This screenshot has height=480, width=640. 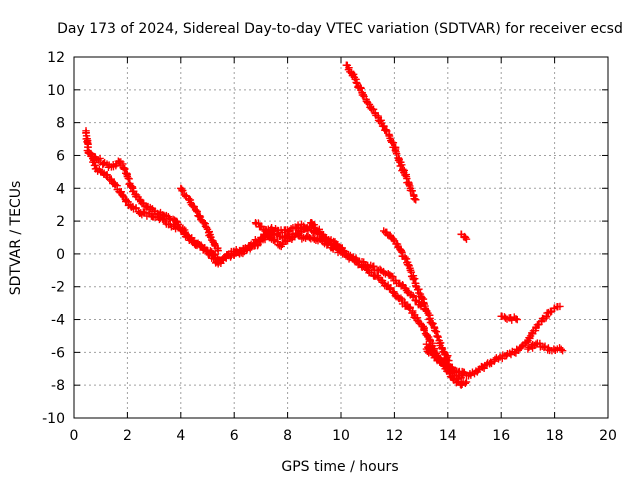 What do you see at coordinates (287, 436) in the screenshot?
I see `x-tick-label: 8` at bounding box center [287, 436].